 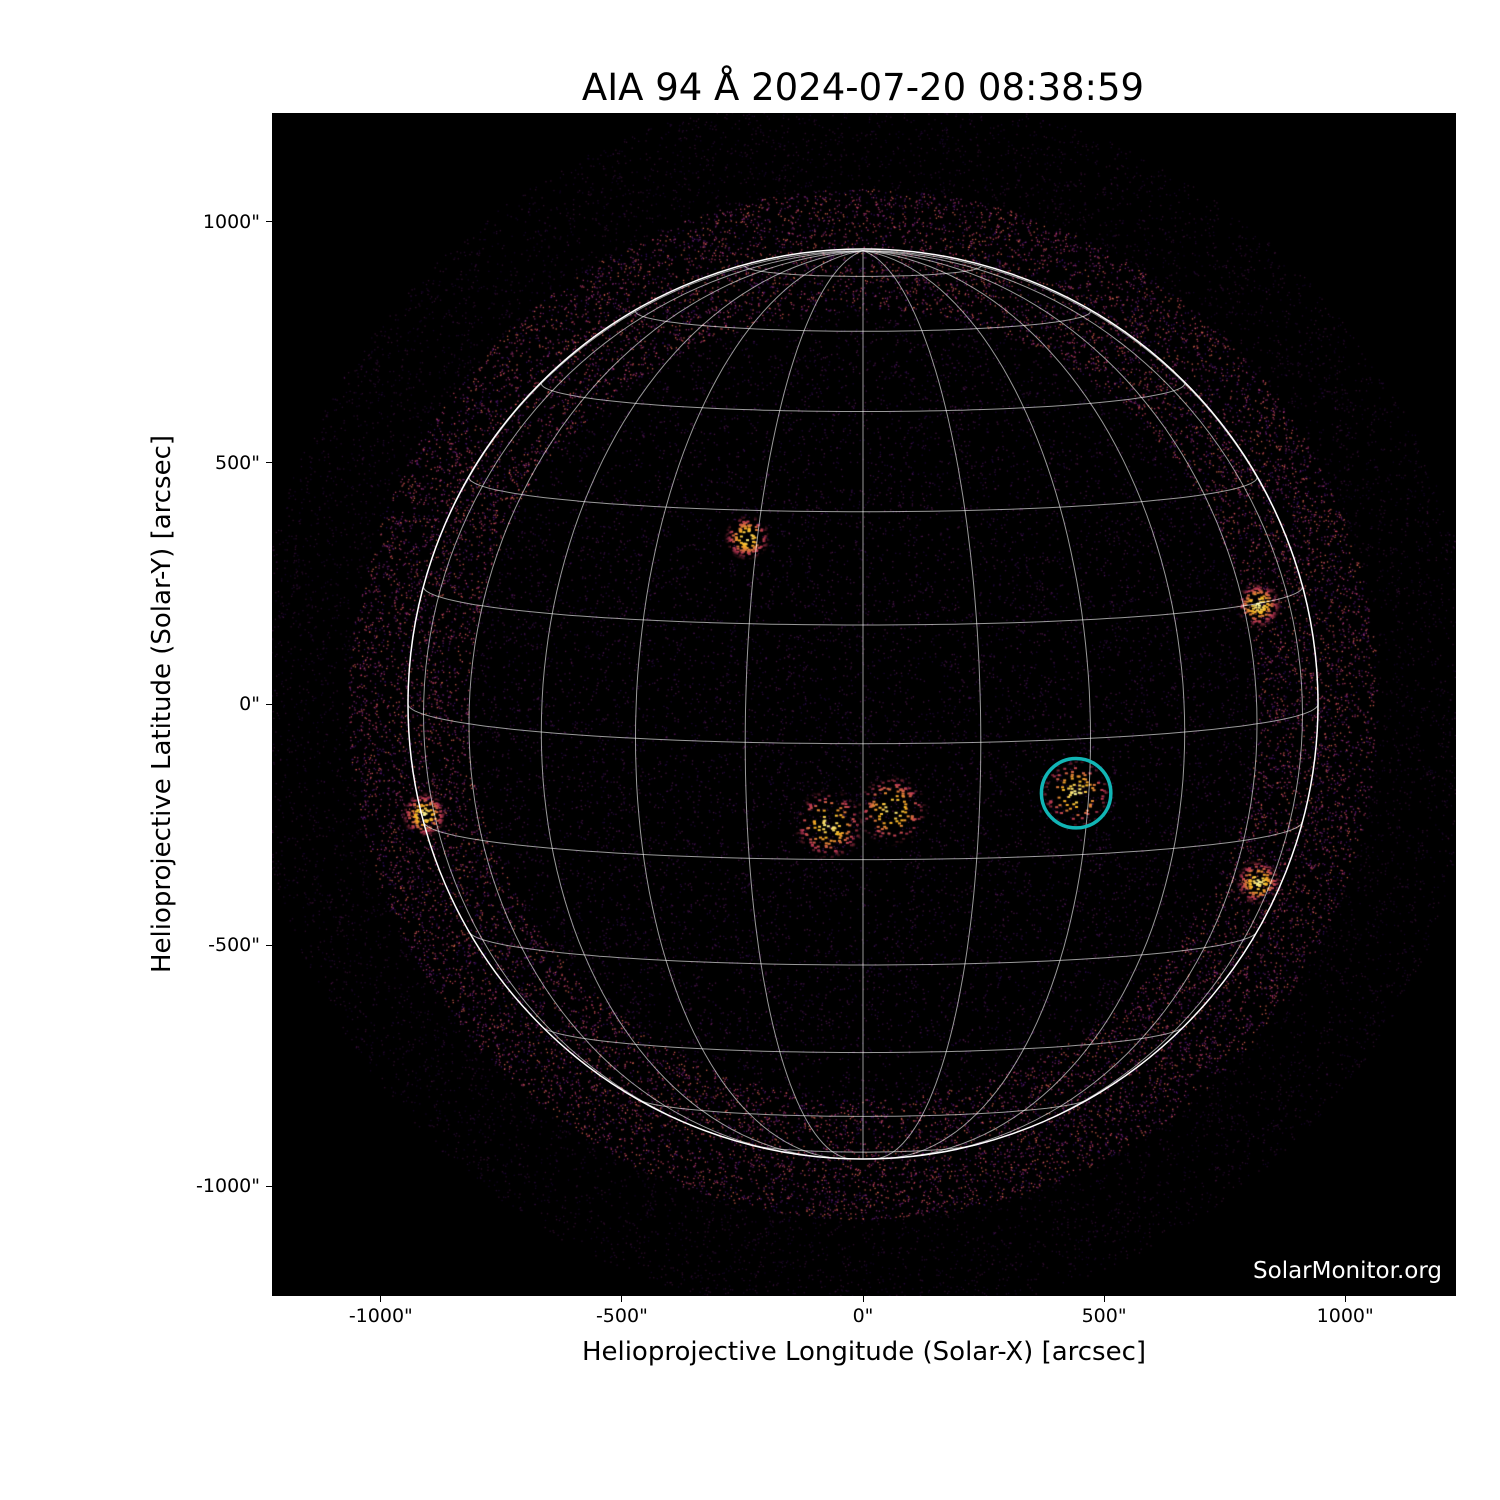 What do you see at coordinates (1345, 1316) in the screenshot?
I see `x-tick-label: 1000"` at bounding box center [1345, 1316].